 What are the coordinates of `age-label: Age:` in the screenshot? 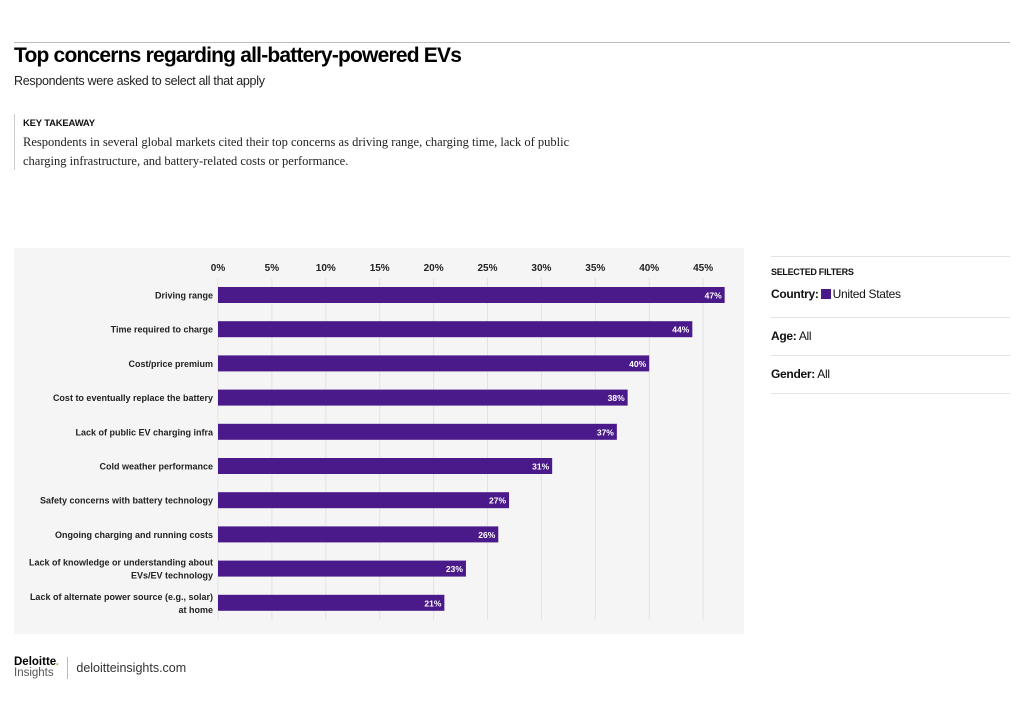 It's located at (784, 336).